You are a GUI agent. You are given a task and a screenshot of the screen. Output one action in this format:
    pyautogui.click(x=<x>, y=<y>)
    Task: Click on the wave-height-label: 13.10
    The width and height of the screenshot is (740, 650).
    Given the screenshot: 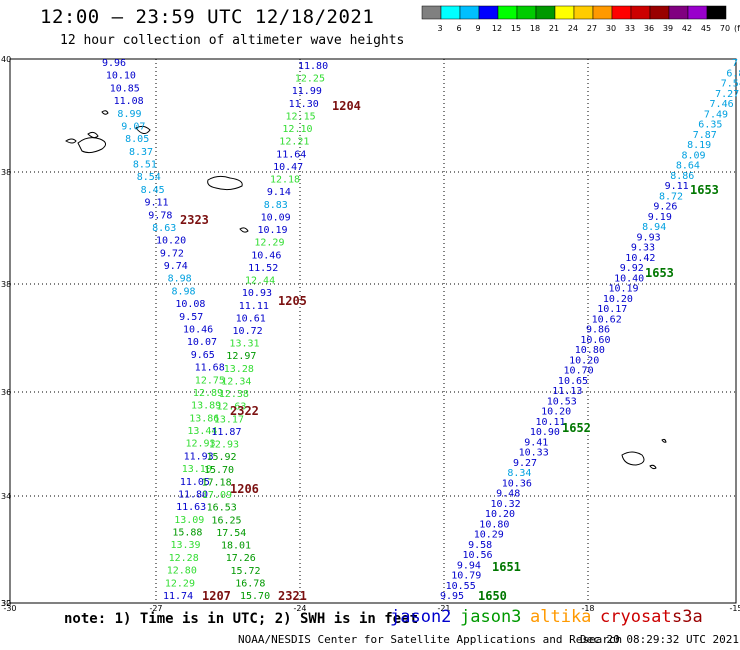 What is the action you would take?
    pyautogui.click(x=197, y=469)
    